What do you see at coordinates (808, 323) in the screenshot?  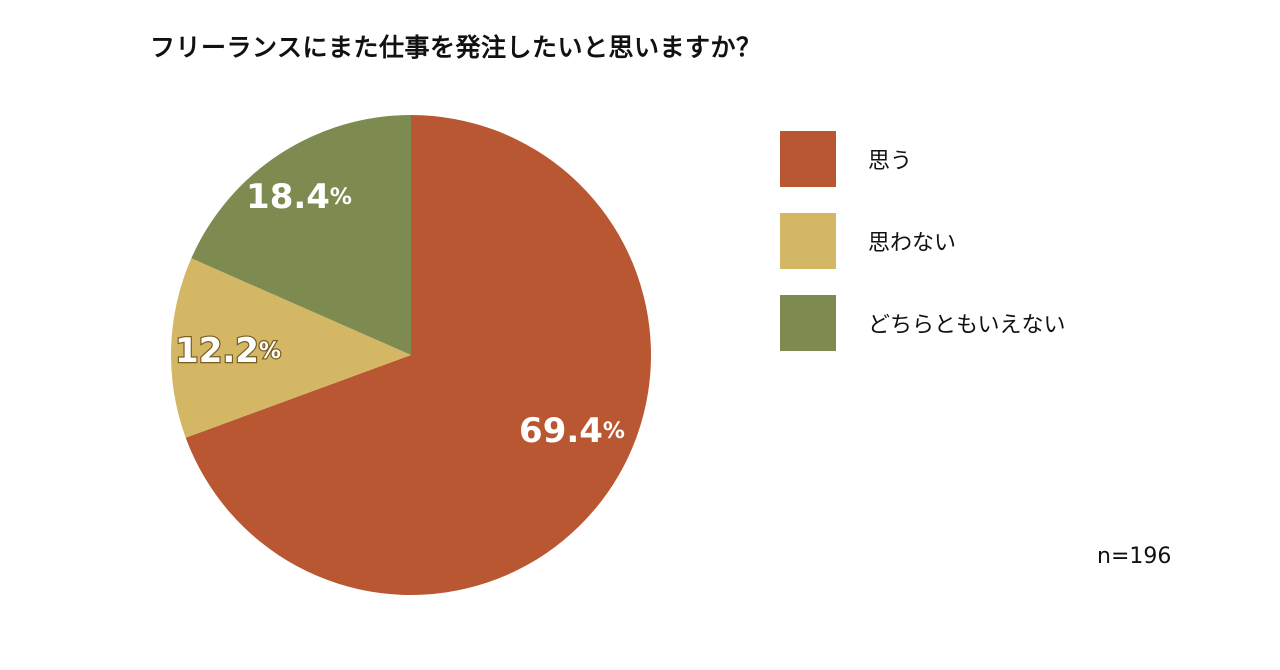 I see `legend-swatch-neutral` at bounding box center [808, 323].